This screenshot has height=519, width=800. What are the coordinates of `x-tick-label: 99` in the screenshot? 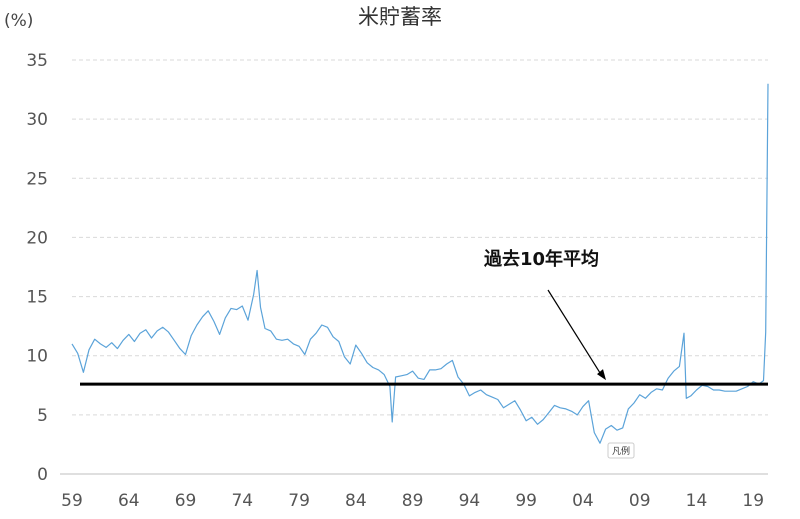 It's located at (526, 501).